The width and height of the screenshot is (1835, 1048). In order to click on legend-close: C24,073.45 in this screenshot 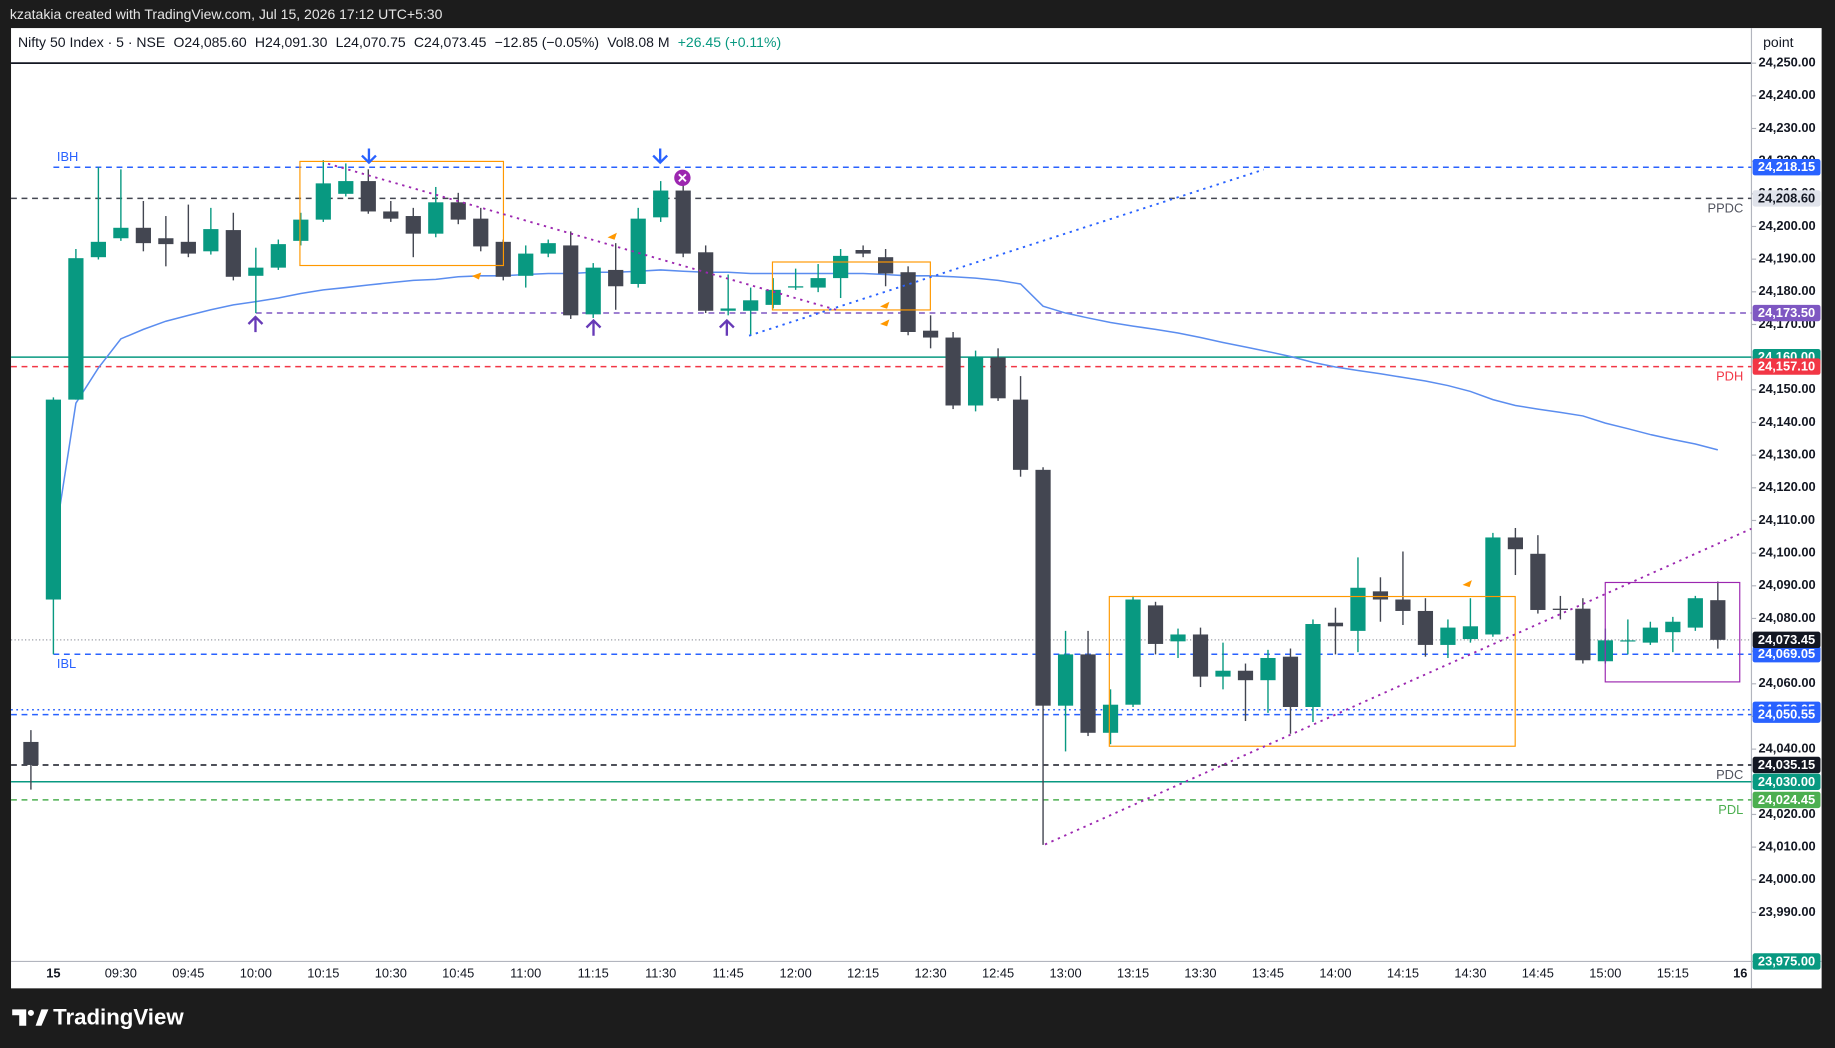, I will do `click(450, 42)`.